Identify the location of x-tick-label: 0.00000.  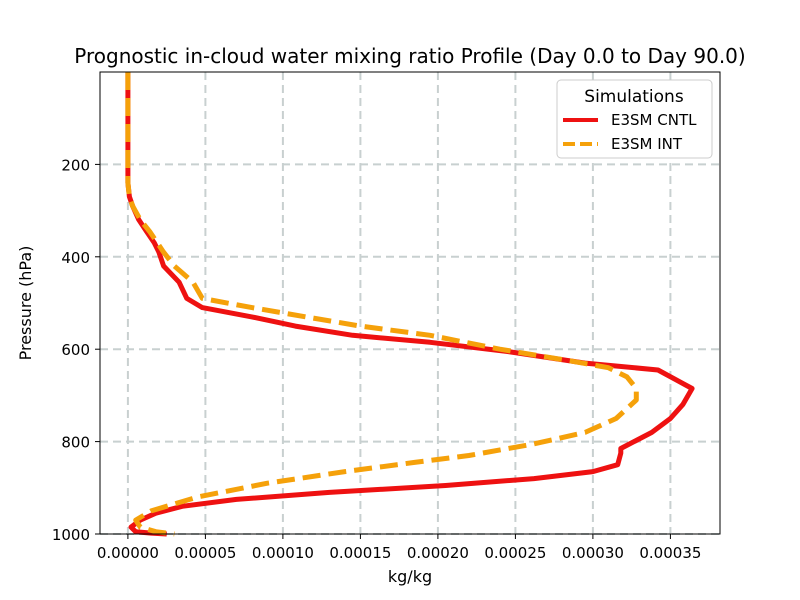
(128, 553).